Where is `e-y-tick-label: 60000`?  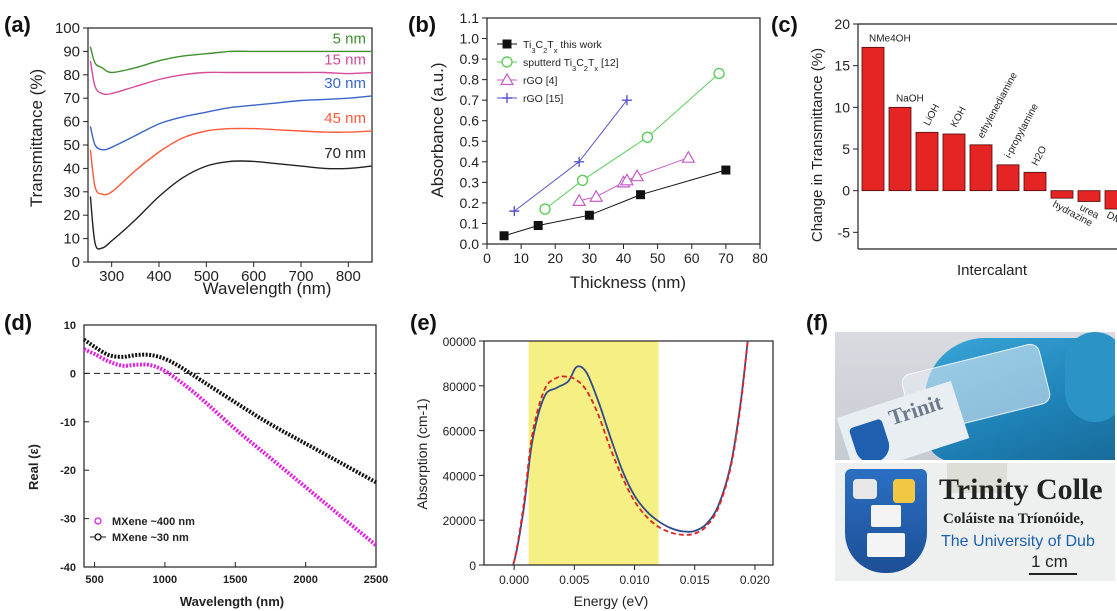 e-y-tick-label: 60000 is located at coordinates (460, 432).